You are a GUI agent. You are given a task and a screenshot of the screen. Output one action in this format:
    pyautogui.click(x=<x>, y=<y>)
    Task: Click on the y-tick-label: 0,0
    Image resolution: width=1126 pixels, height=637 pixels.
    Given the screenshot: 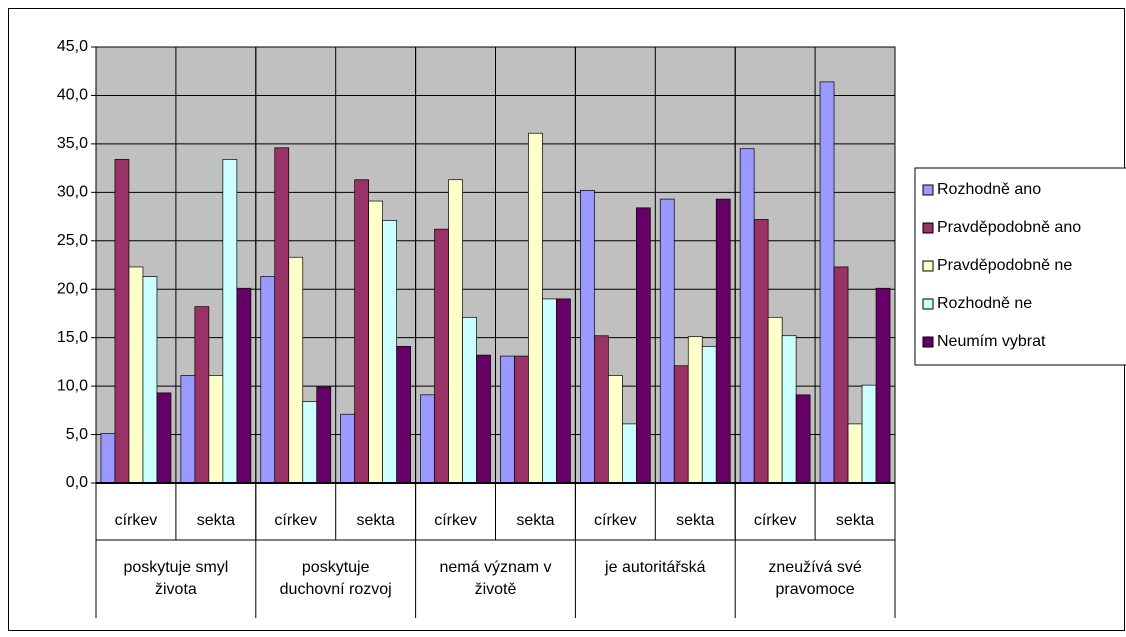 What is the action you would take?
    pyautogui.click(x=77, y=482)
    